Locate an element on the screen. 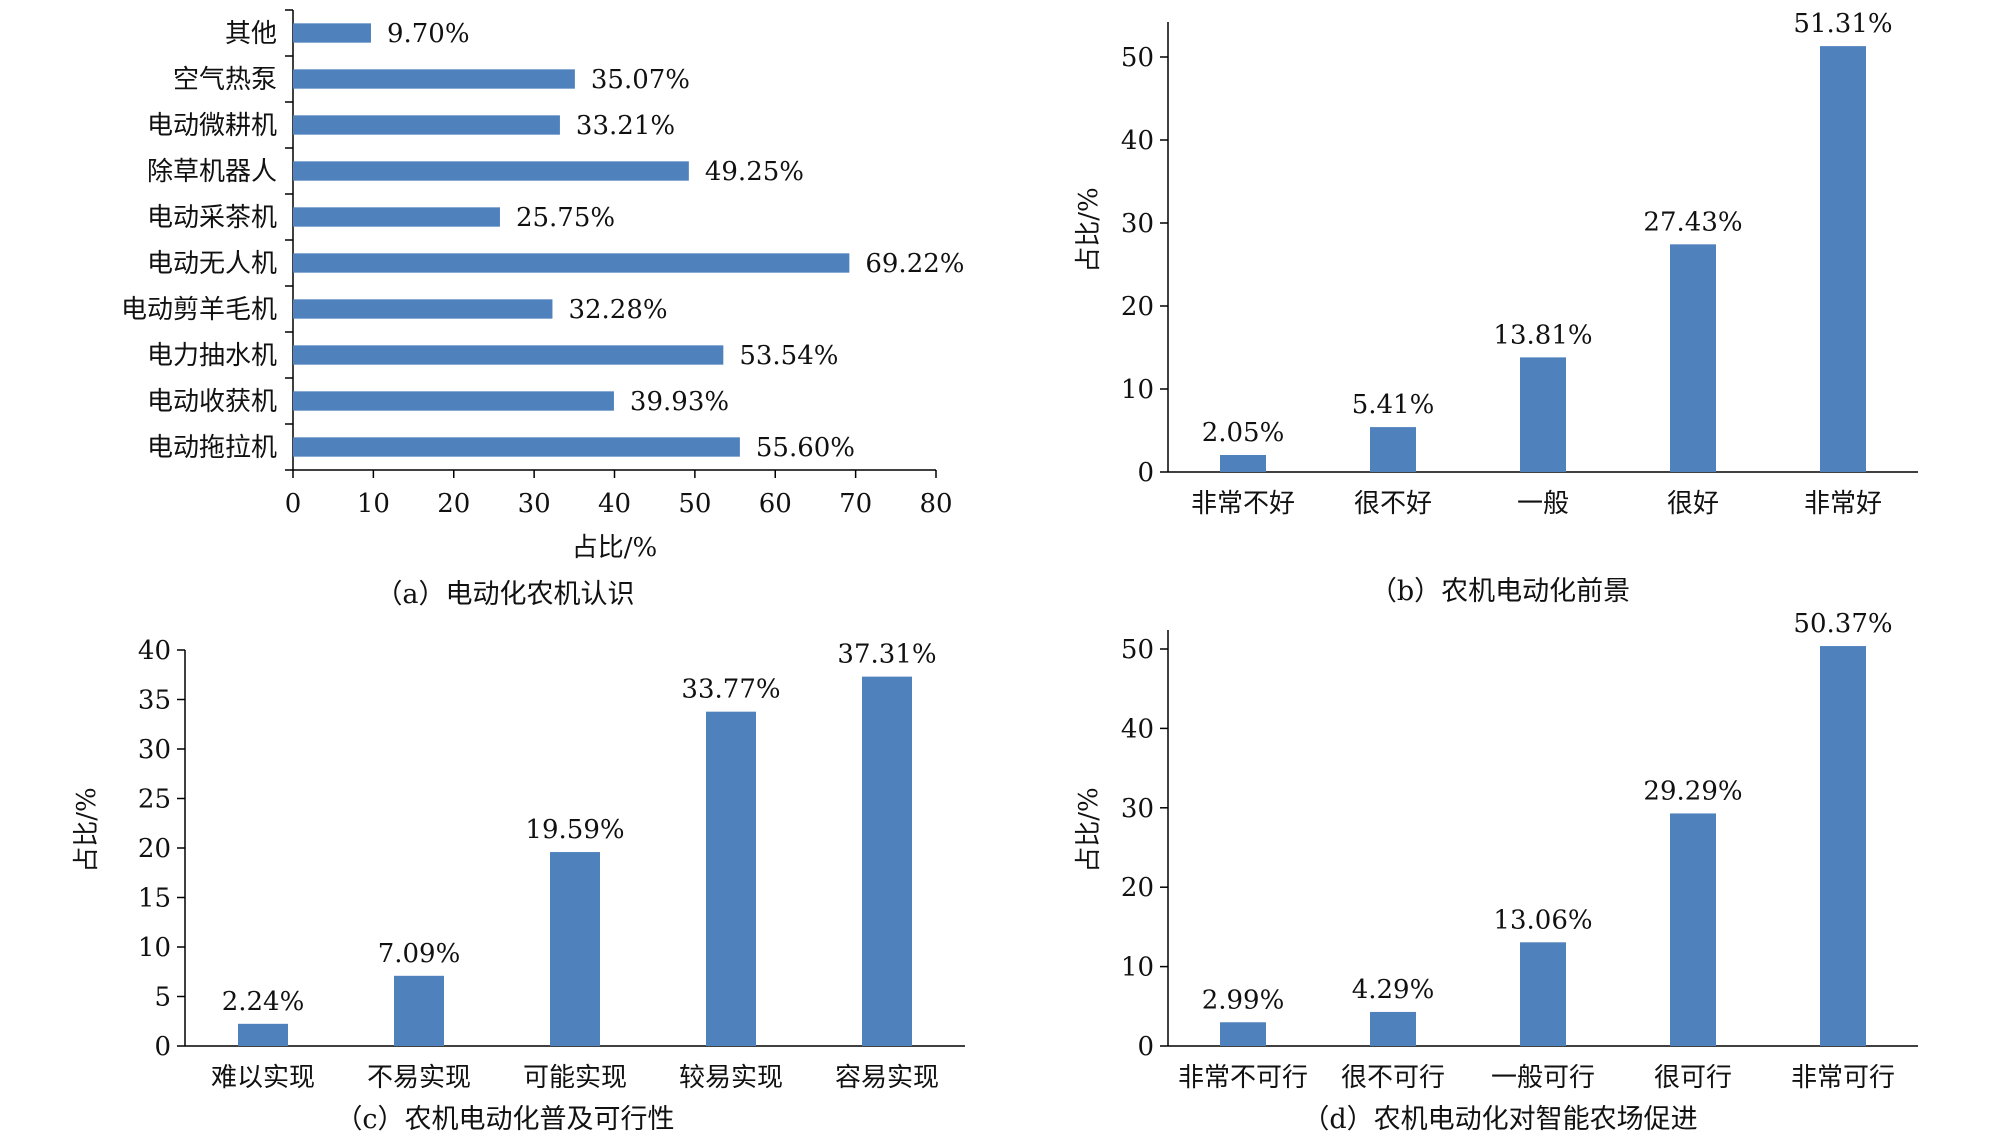 The height and width of the screenshot is (1141, 1997). chart-a-x-axis-title: 占比/% is located at coordinates (614, 548).